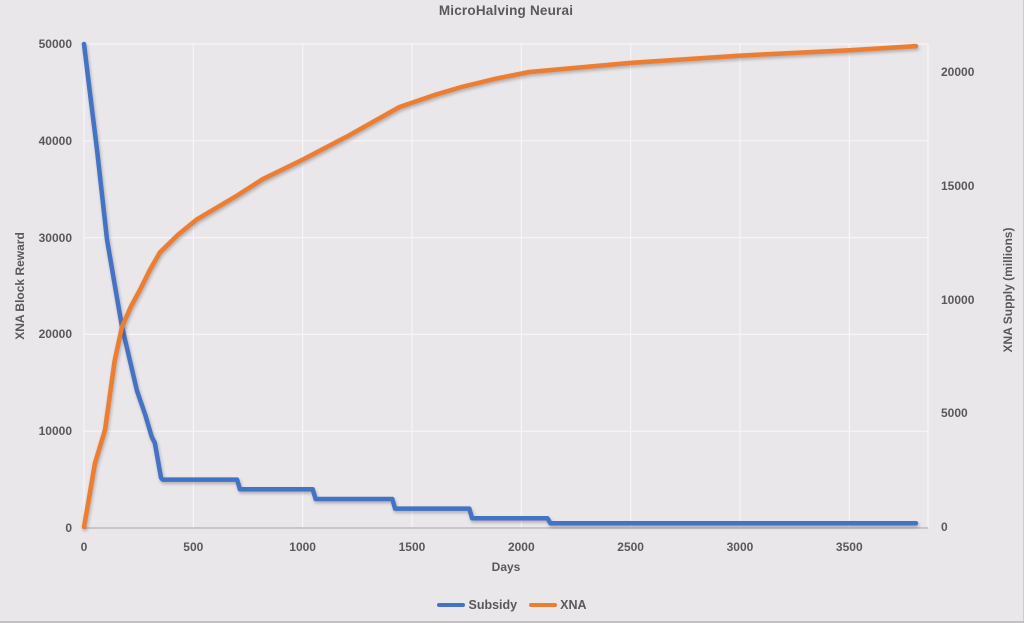 This screenshot has width=1024, height=623. What do you see at coordinates (630, 547) in the screenshot?
I see `x-tick-label: 2500` at bounding box center [630, 547].